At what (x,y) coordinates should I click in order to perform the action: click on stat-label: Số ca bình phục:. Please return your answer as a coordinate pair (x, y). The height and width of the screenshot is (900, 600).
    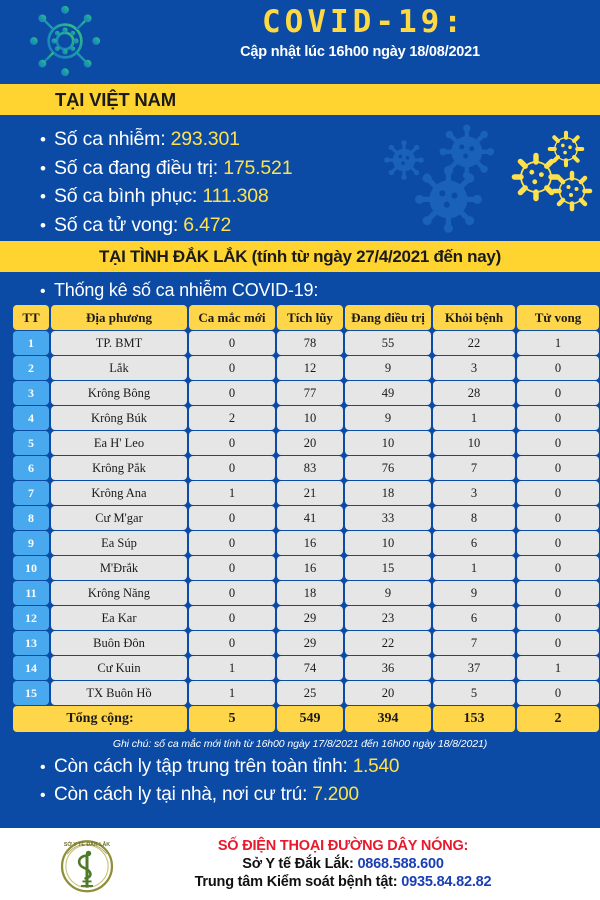
    Looking at the image, I should click on (126, 196).